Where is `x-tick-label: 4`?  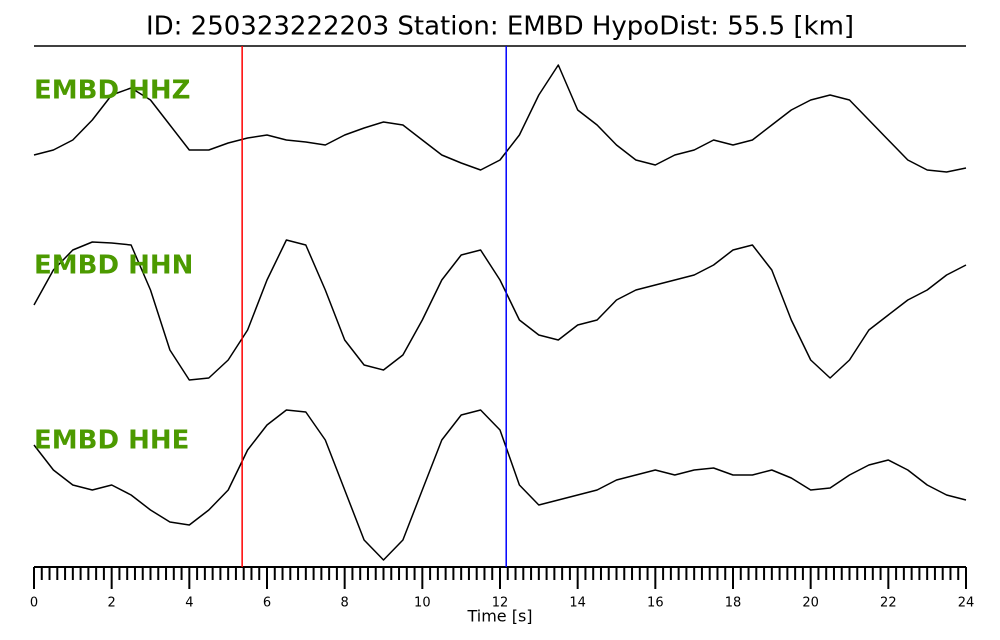
x-tick-label: 4 is located at coordinates (189, 603).